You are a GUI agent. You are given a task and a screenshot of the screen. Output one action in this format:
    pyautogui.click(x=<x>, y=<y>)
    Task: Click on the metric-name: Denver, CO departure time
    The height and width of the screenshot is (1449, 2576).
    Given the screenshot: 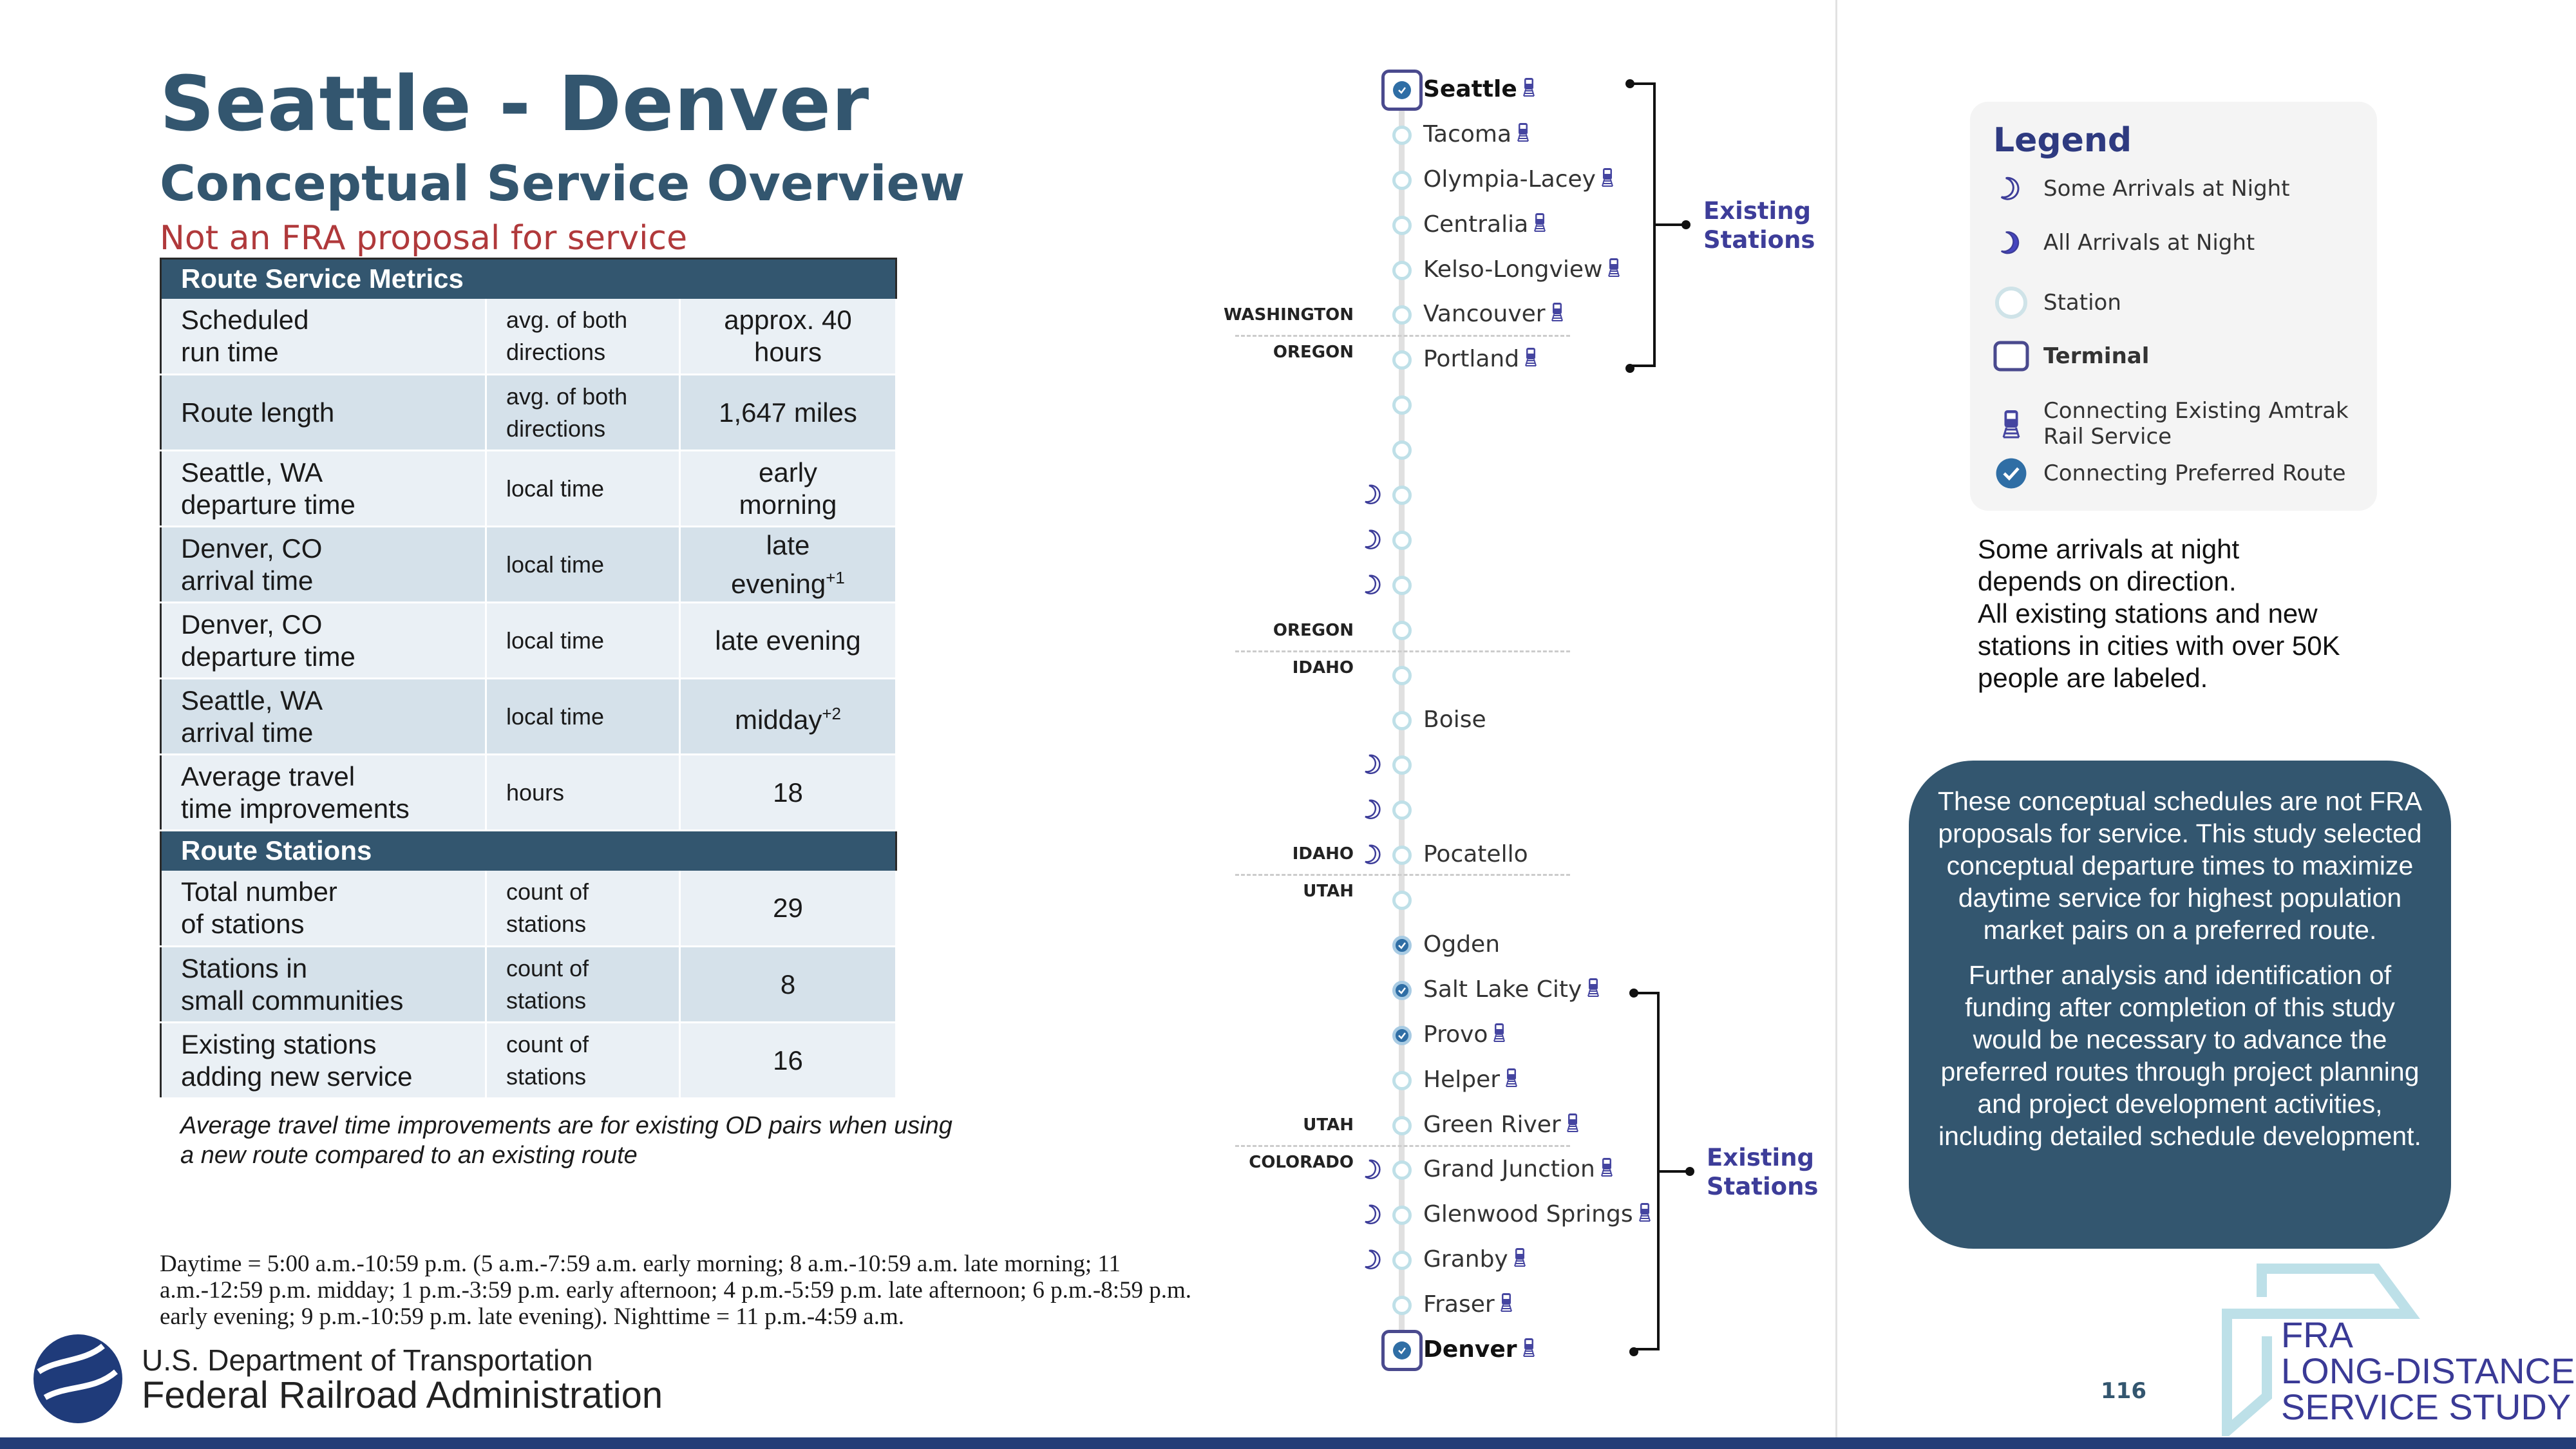 What is the action you would take?
    pyautogui.click(x=323, y=640)
    